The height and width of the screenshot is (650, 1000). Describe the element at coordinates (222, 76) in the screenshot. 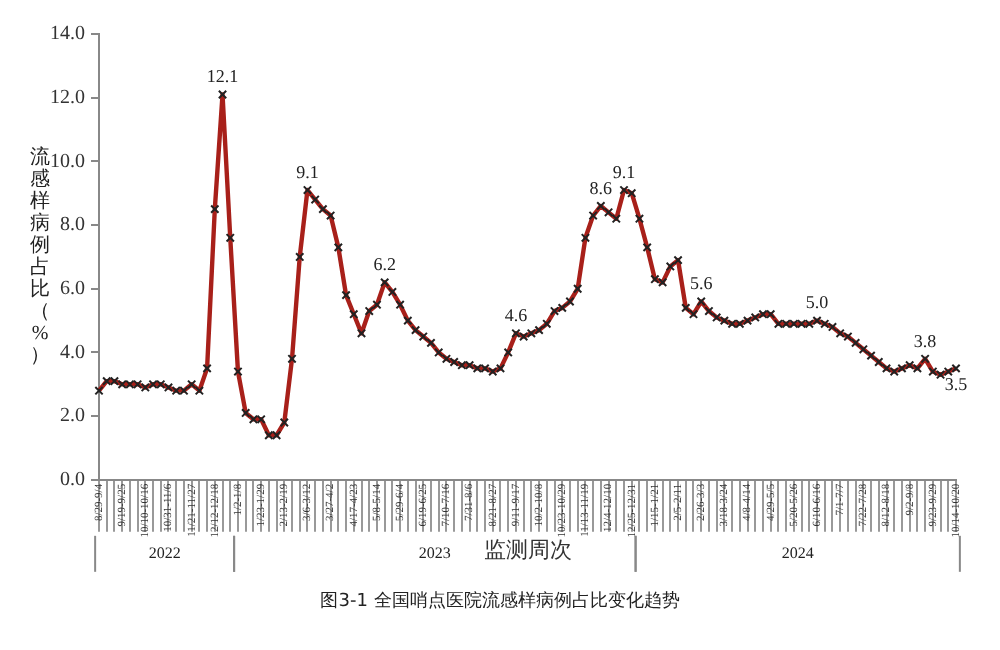

I see `data-label: 12.1` at that location.